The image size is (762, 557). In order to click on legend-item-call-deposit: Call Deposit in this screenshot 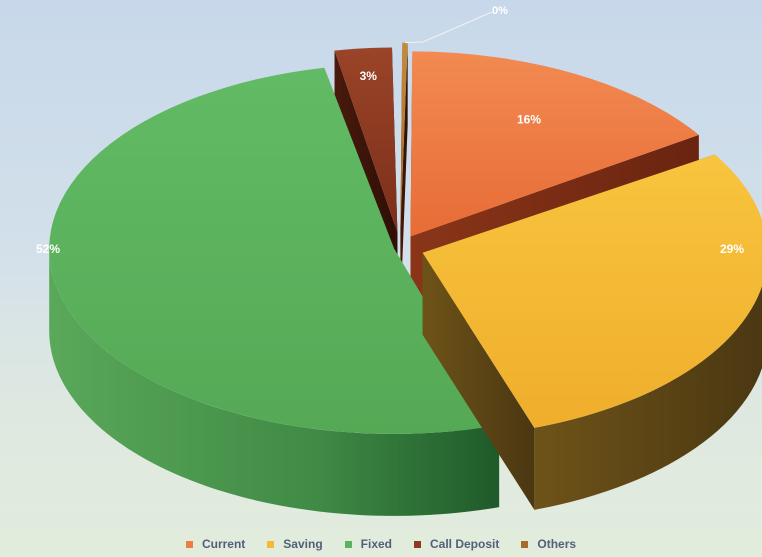, I will do `click(456, 544)`.